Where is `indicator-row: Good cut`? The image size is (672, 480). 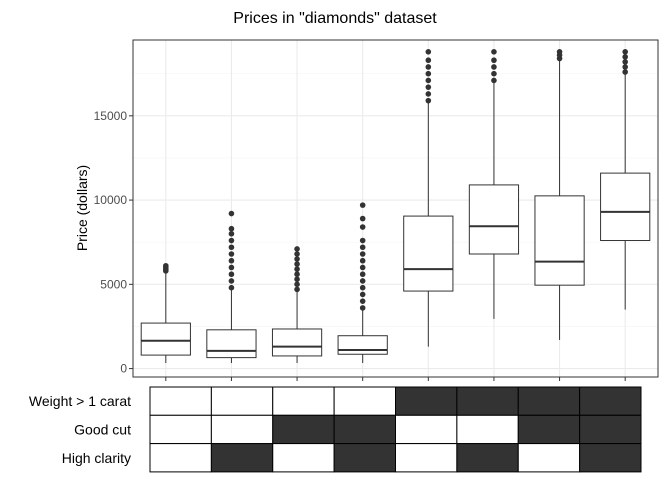
indicator-row: Good cut is located at coordinates (358, 429).